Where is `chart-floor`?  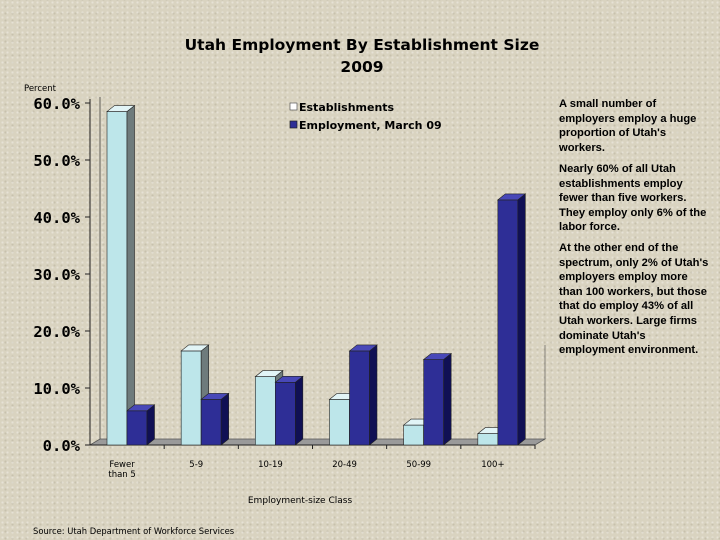 chart-floor is located at coordinates (317, 442).